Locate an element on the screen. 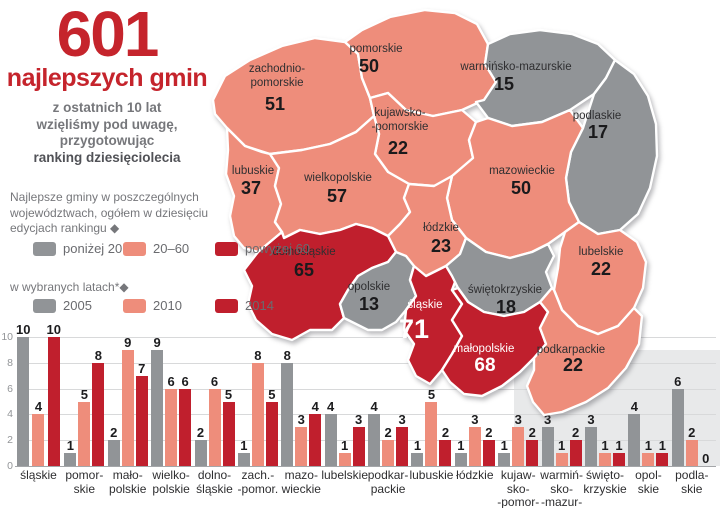 The height and width of the screenshot is (508, 720). bar-2005-małopolskie is located at coordinates (113, 453).